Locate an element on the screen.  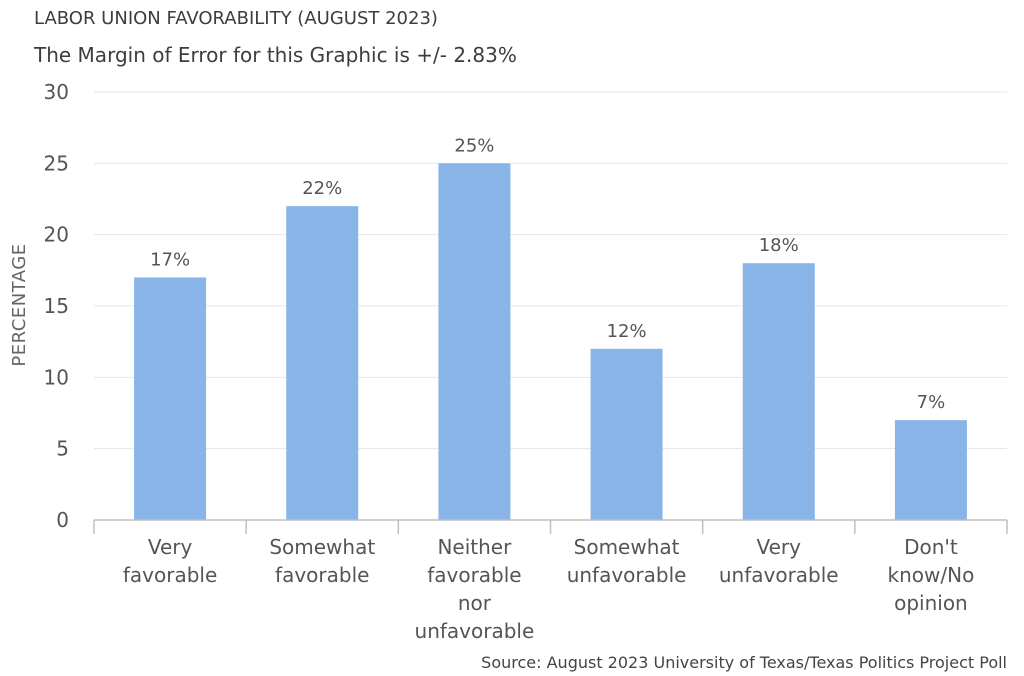
bar-value-label: 25% is located at coordinates (474, 145).